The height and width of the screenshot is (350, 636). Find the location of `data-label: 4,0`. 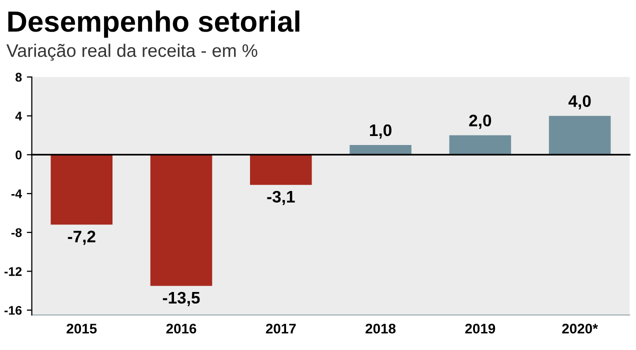

data-label: 4,0 is located at coordinates (579, 102).